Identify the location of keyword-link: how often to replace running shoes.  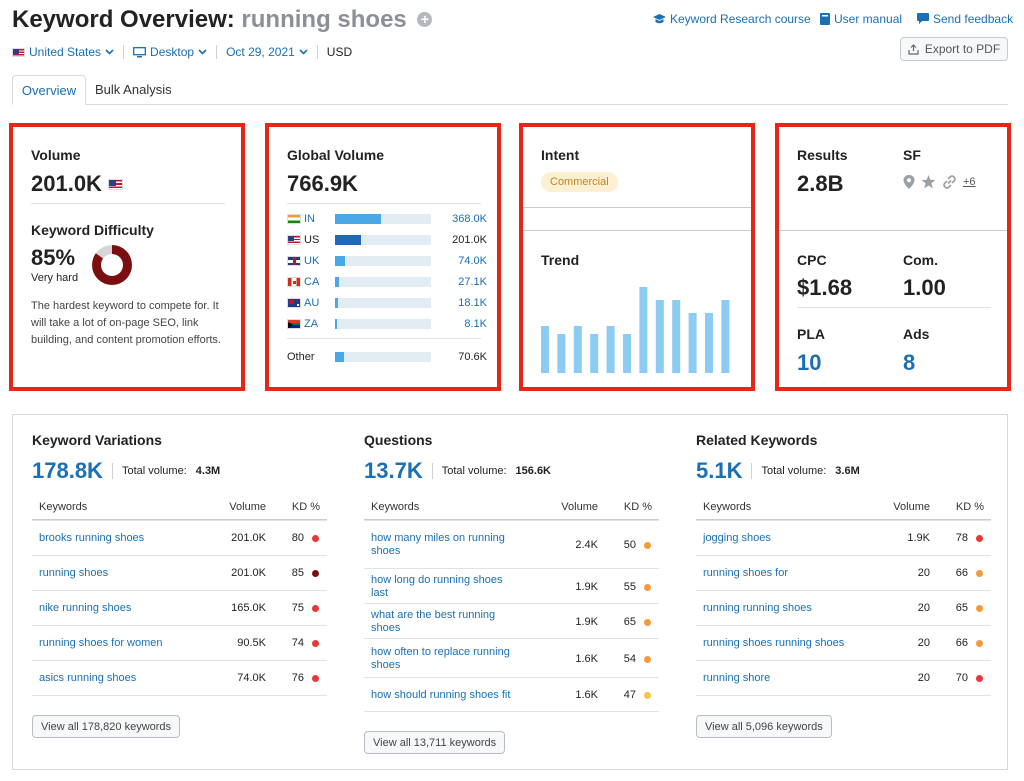
(440, 658).